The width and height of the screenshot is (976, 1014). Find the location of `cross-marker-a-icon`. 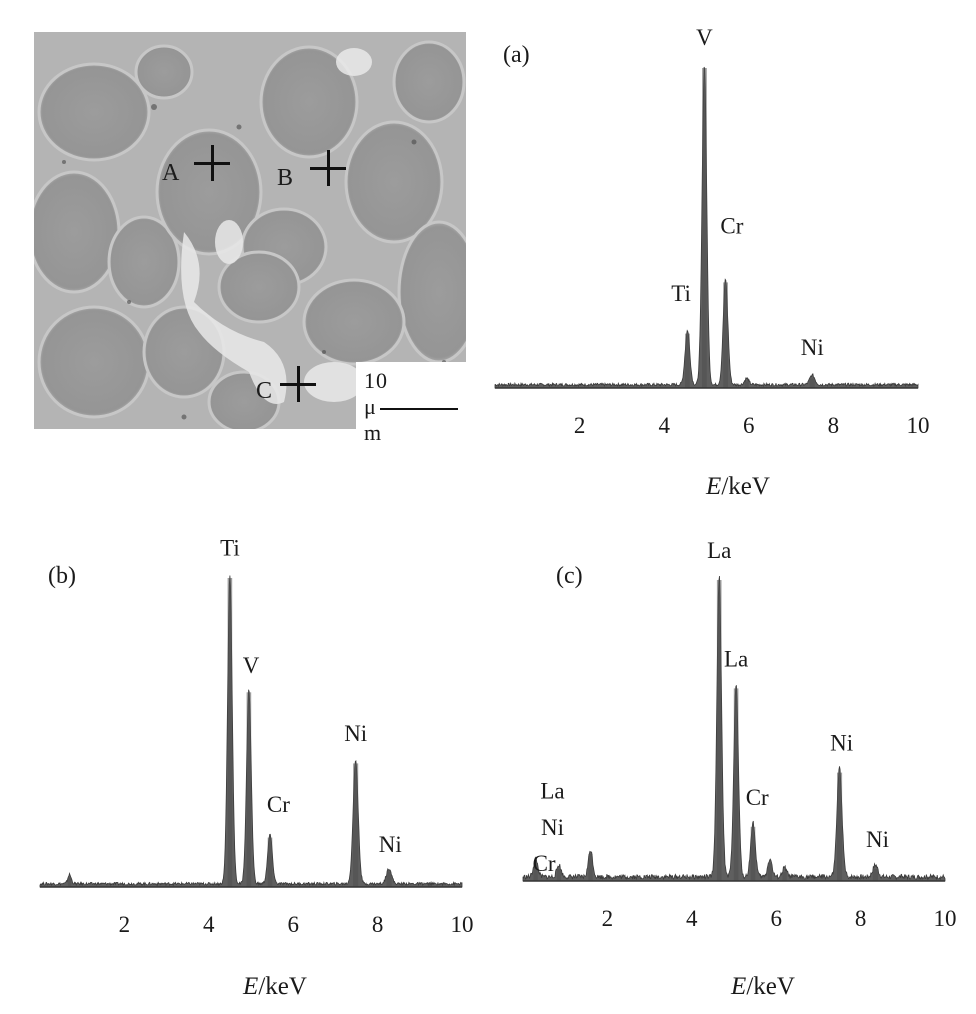

cross-marker-a-icon is located at coordinates (212, 163).